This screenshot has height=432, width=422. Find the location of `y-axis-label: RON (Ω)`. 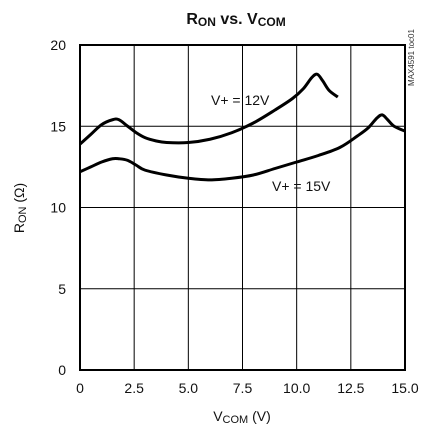

y-axis-label: RON (Ω) is located at coordinates (20, 208).